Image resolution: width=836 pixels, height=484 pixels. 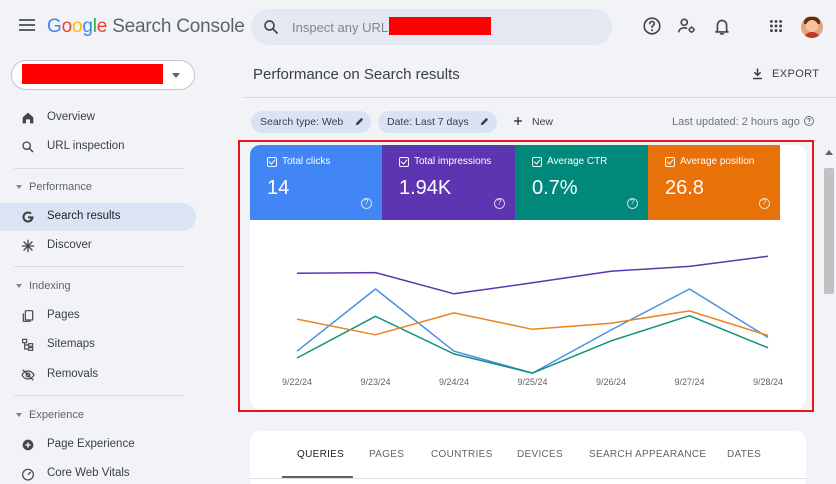 I want to click on pages-icon, so click(x=28, y=316).